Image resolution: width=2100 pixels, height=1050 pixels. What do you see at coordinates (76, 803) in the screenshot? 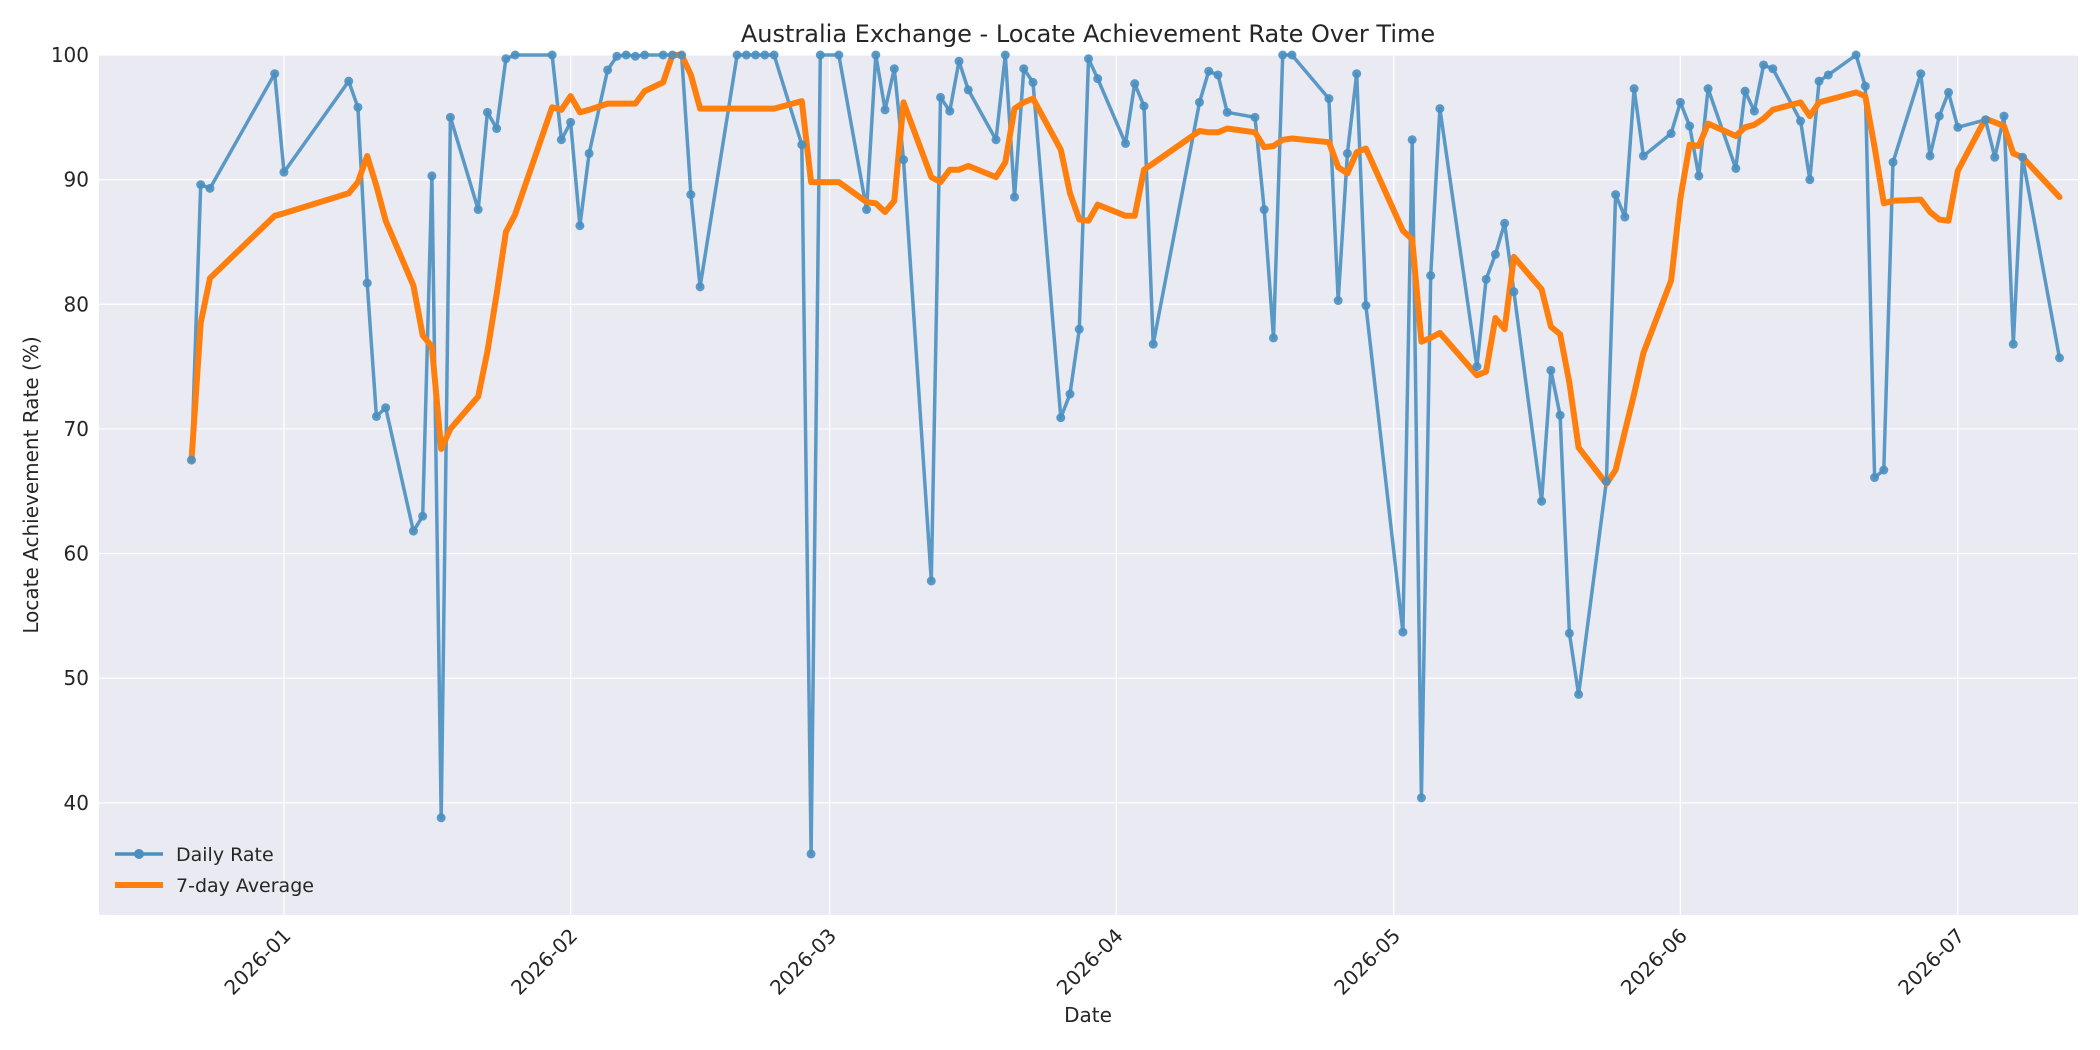
I see `y-tick-label: 40` at bounding box center [76, 803].